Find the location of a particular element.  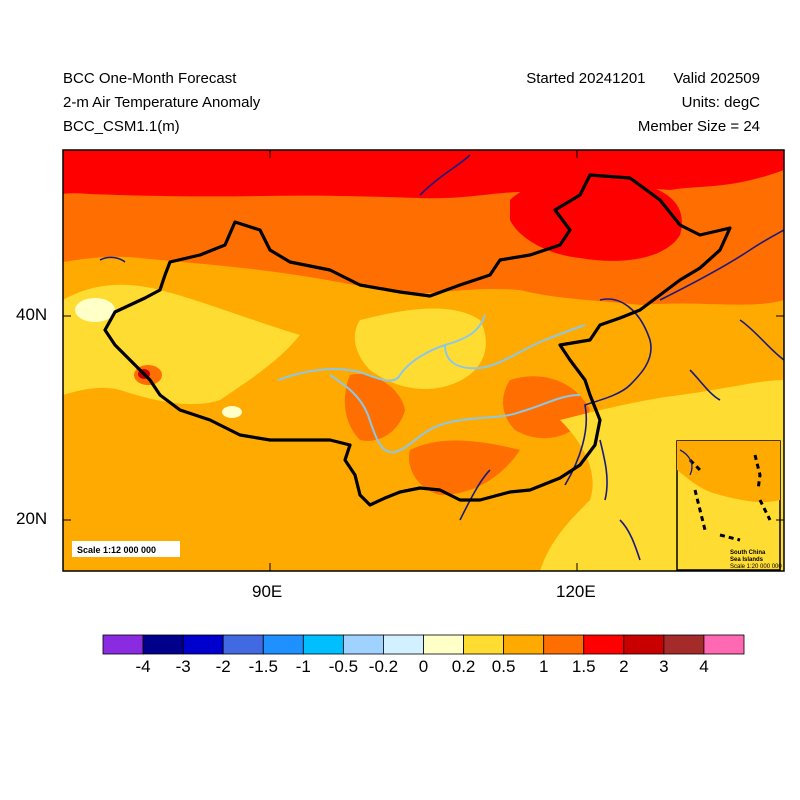

anomaly-fill-0-0p2-tibet is located at coordinates (232, 412).